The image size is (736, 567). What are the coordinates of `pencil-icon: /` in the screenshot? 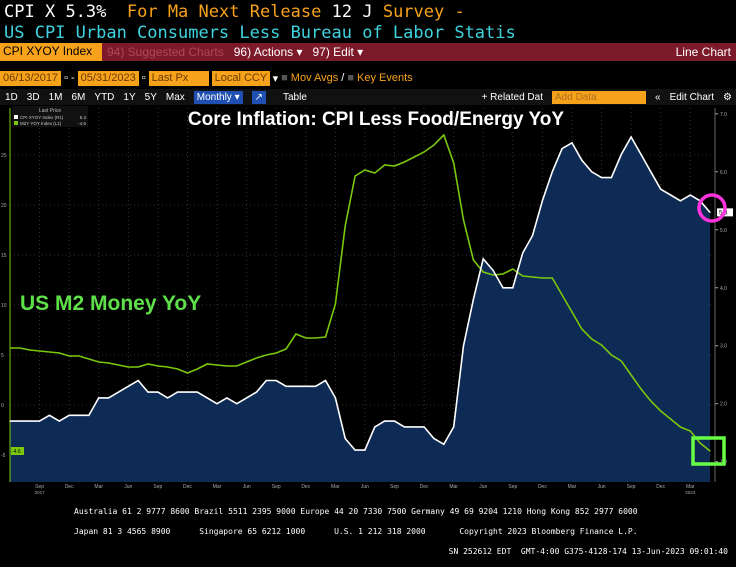 It's located at (343, 78).